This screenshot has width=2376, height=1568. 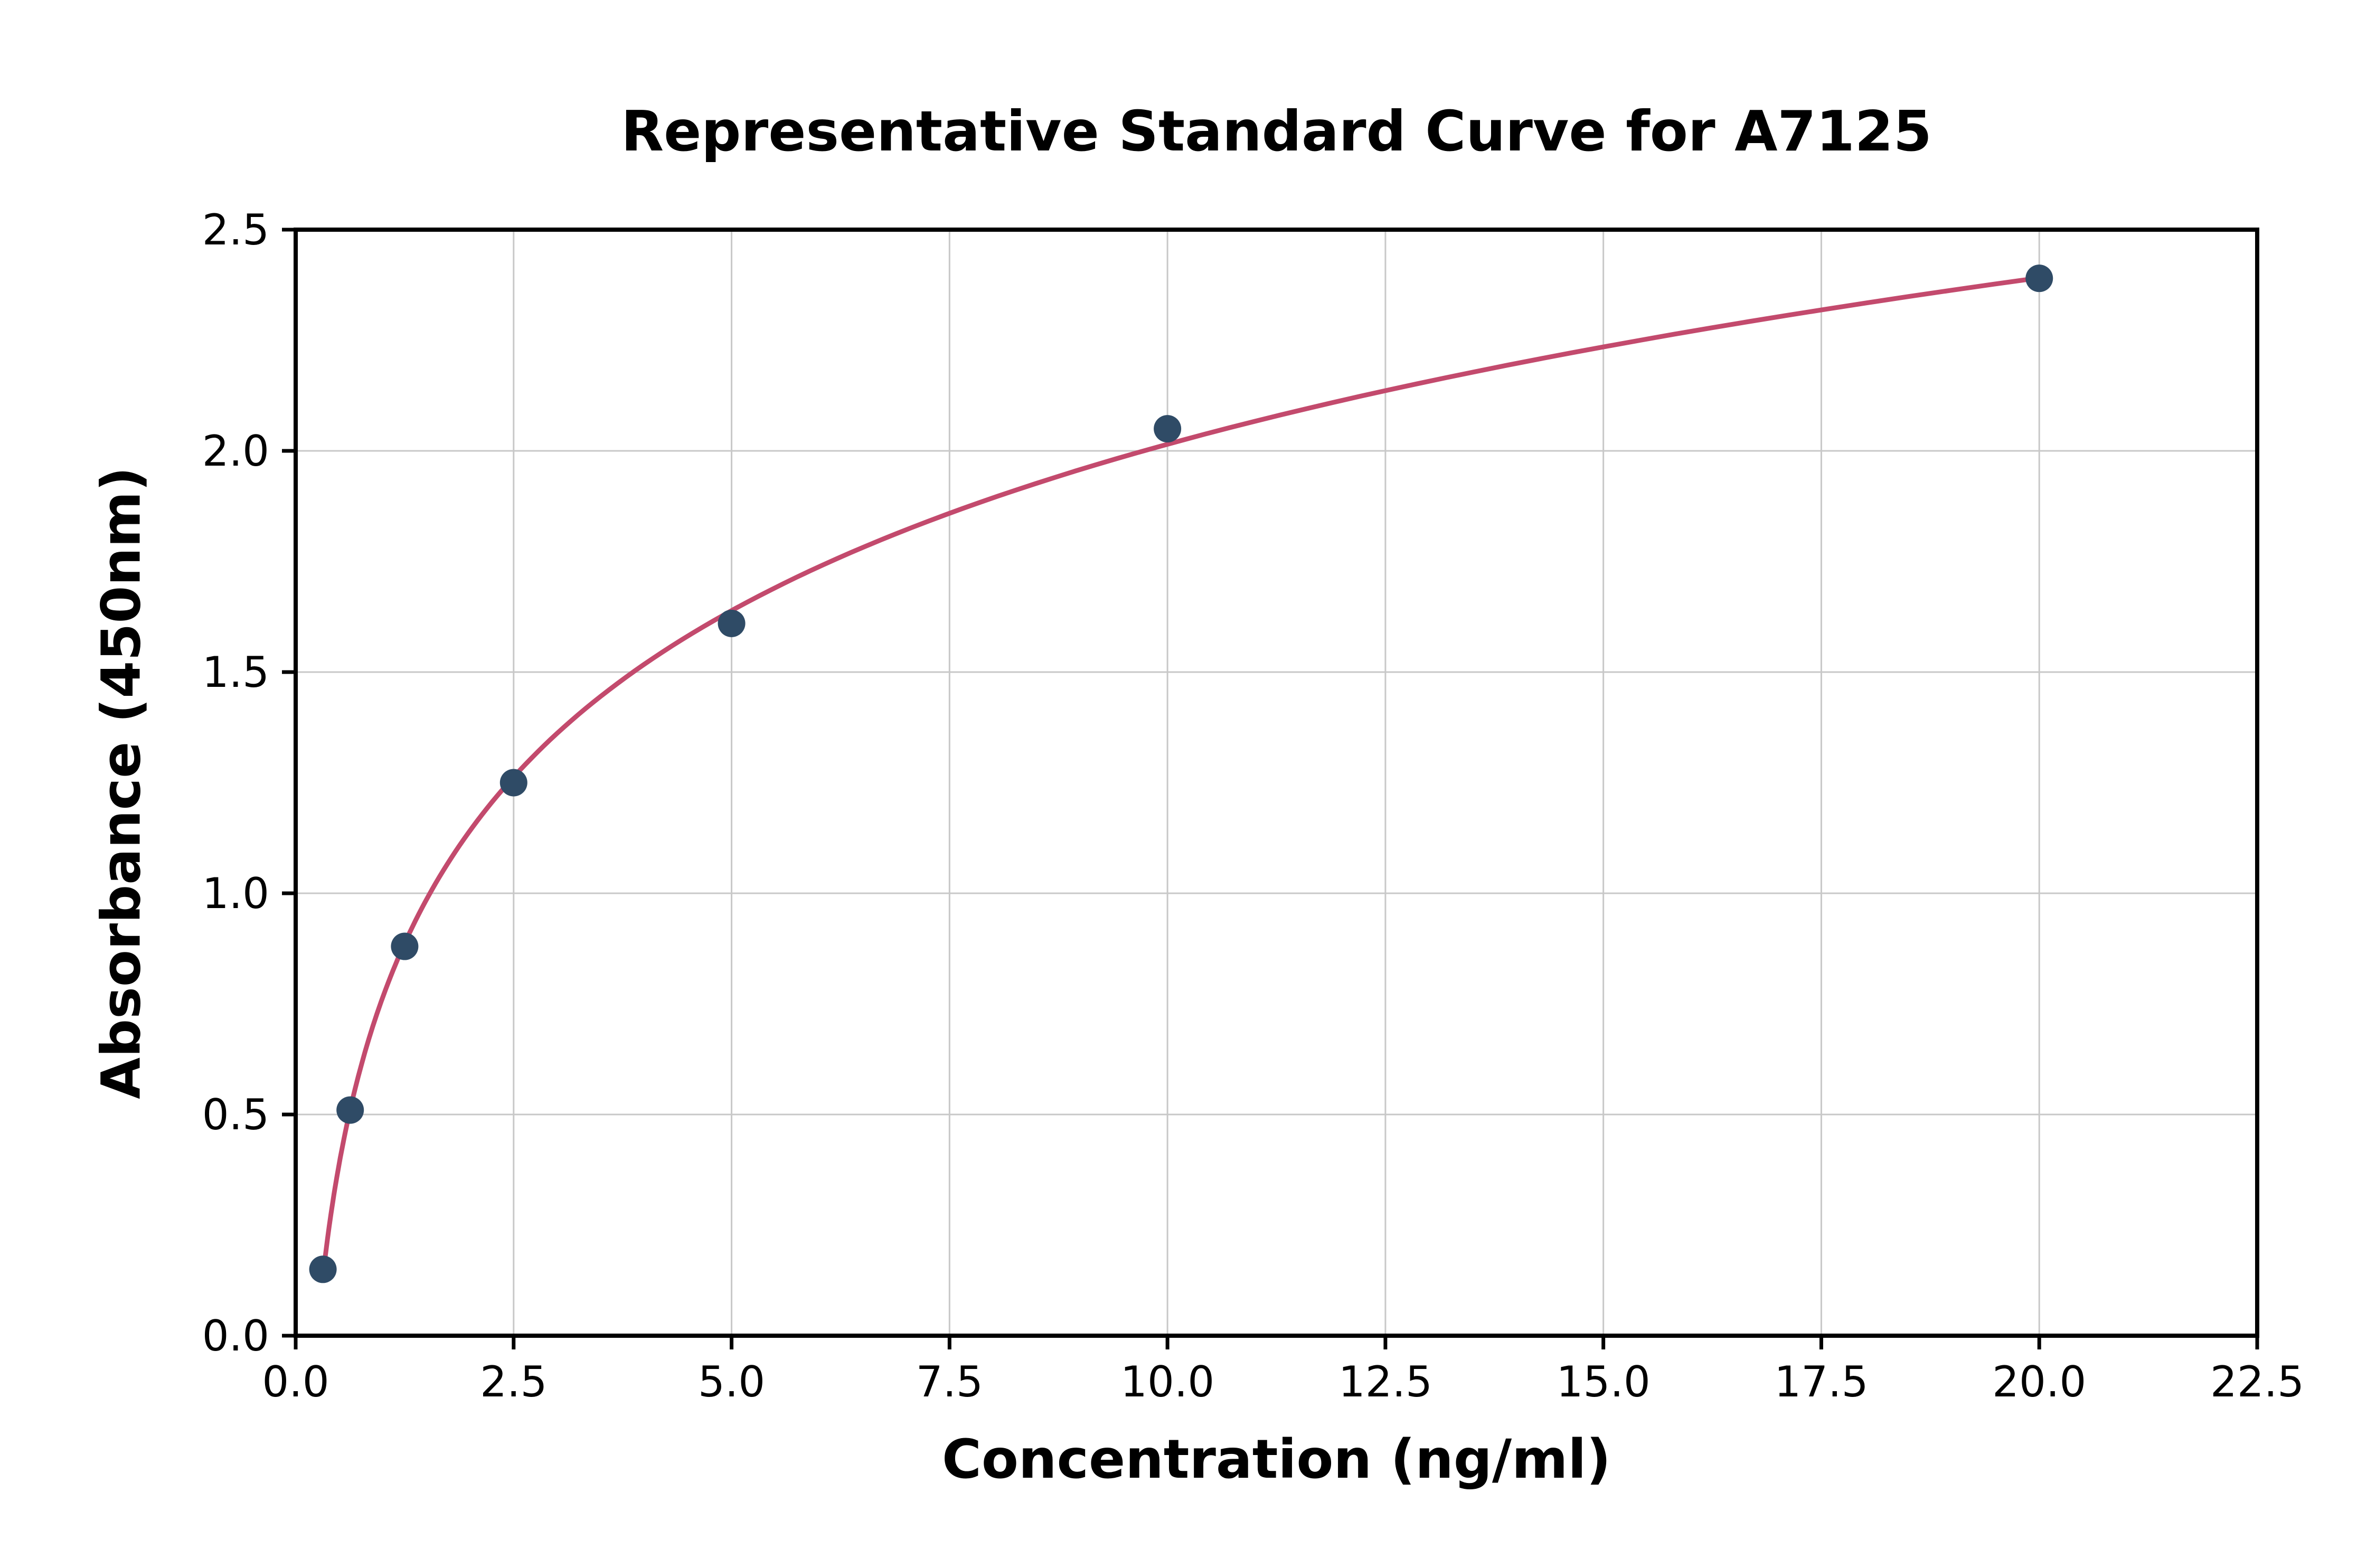 I want to click on x-tick-label: 7.5, so click(x=950, y=1382).